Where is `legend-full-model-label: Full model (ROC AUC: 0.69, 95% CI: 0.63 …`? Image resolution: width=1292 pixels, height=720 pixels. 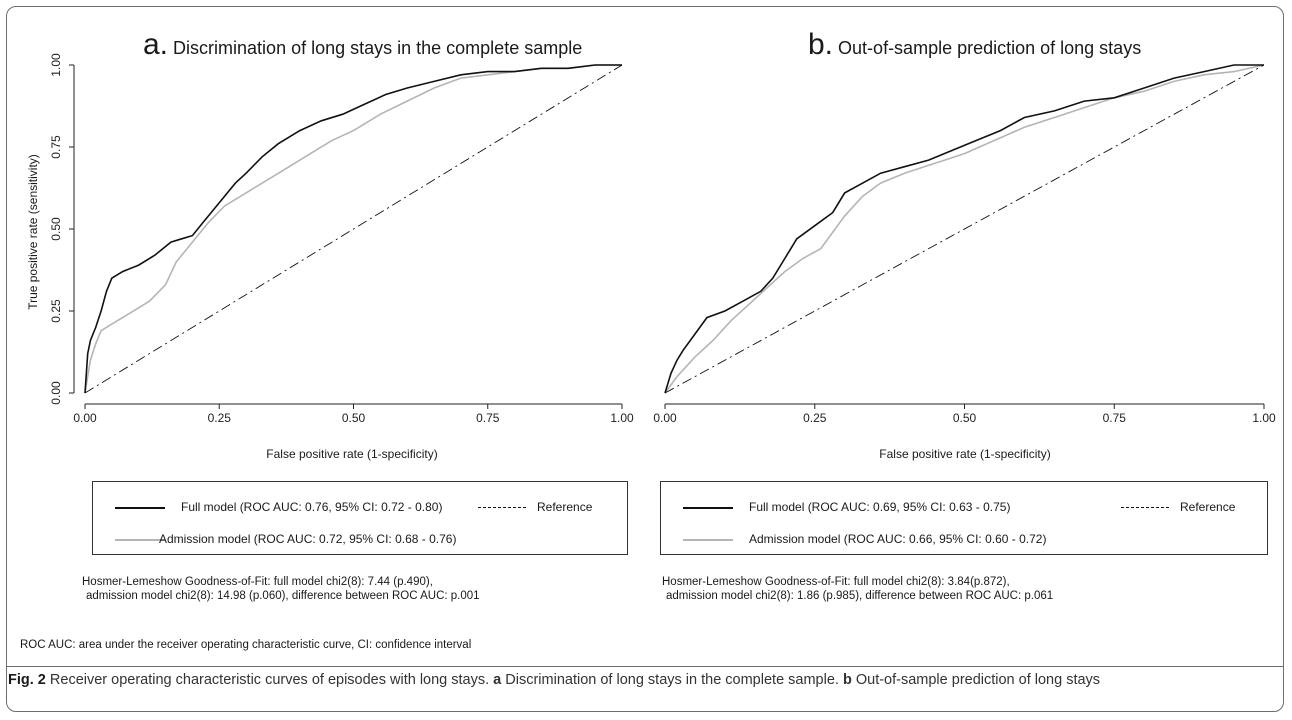
legend-full-model-label: Full model (ROC AUC: 0.69, 95% CI: 0.63 … is located at coordinates (880, 507).